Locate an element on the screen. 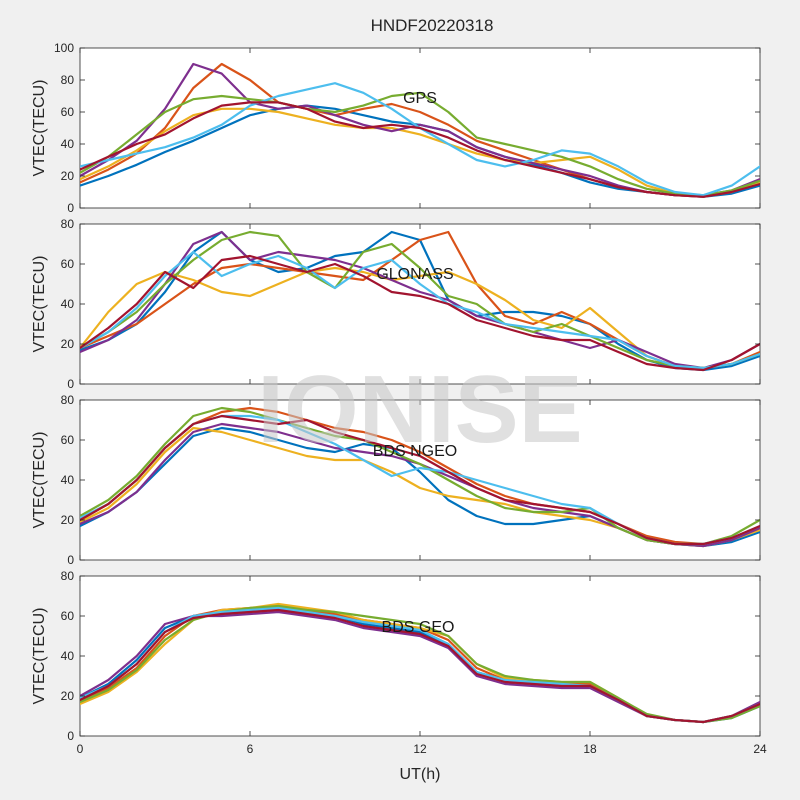  panel-label-bds-ngeo: BDS NGEO is located at coordinates (415, 451).